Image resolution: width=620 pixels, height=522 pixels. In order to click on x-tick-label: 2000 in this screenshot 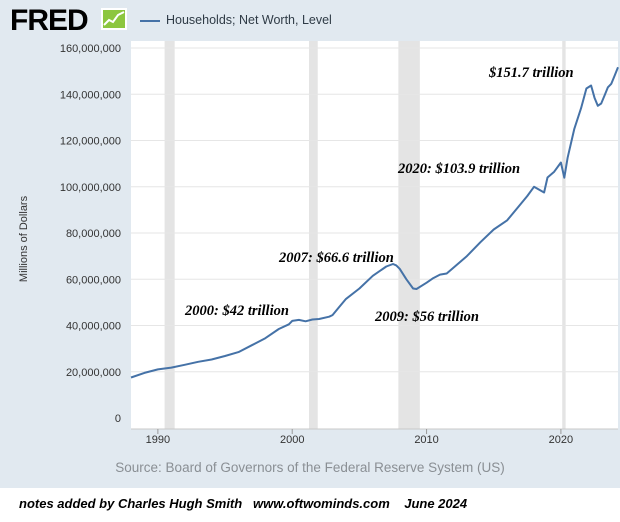, I will do `click(292, 440)`.